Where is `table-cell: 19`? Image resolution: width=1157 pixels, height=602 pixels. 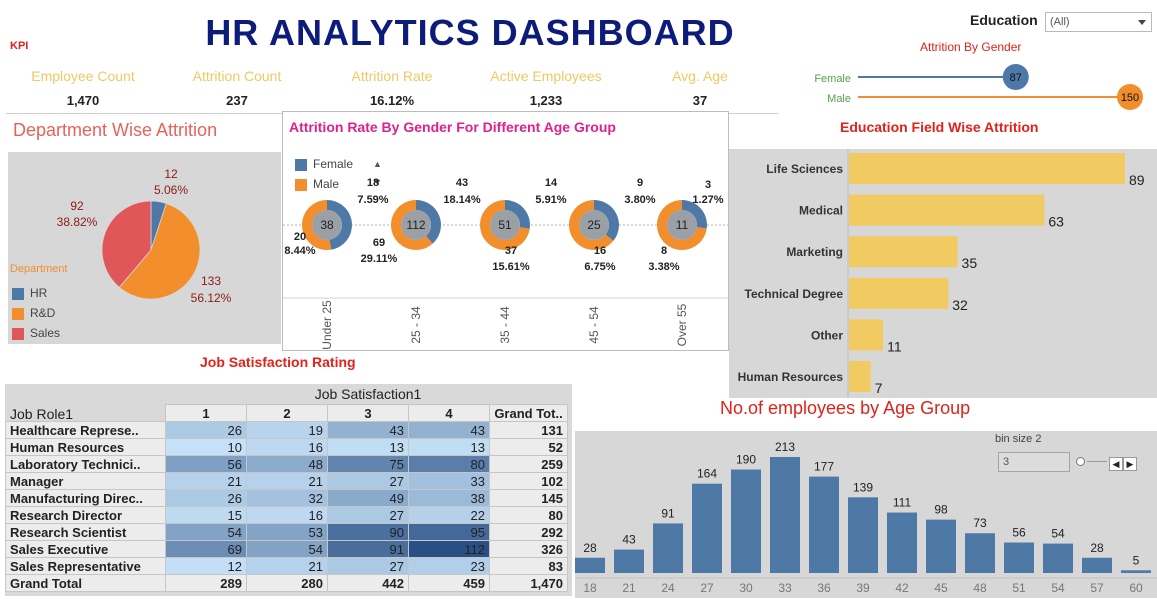
table-cell: 19 is located at coordinates (287, 430).